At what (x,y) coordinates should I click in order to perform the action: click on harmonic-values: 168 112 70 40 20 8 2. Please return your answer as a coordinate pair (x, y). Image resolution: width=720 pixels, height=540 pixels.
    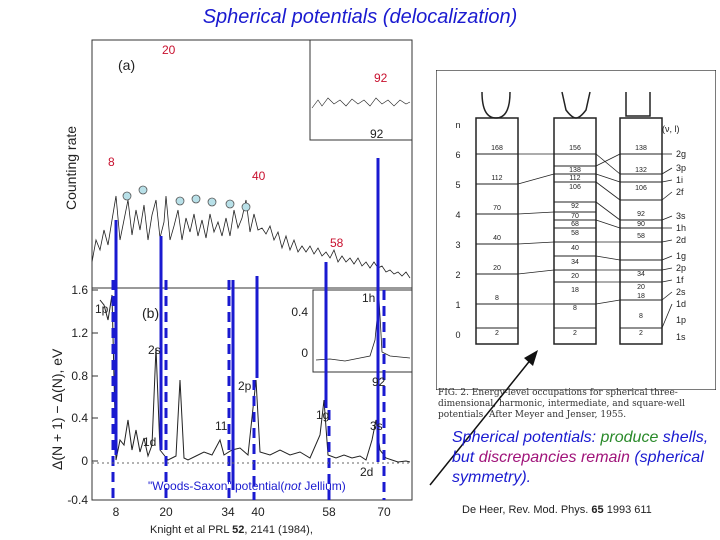
    Looking at the image, I should click on (497, 241).